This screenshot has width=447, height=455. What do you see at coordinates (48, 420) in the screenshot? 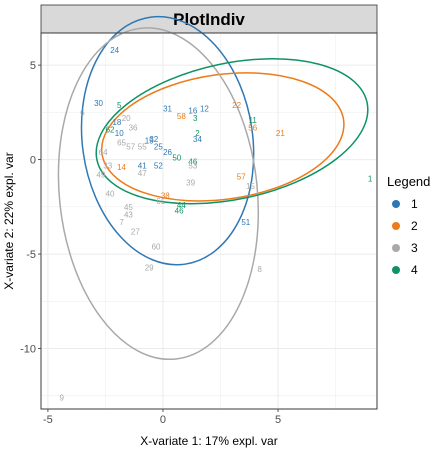
I see `x-tick-label: -5` at bounding box center [48, 420].